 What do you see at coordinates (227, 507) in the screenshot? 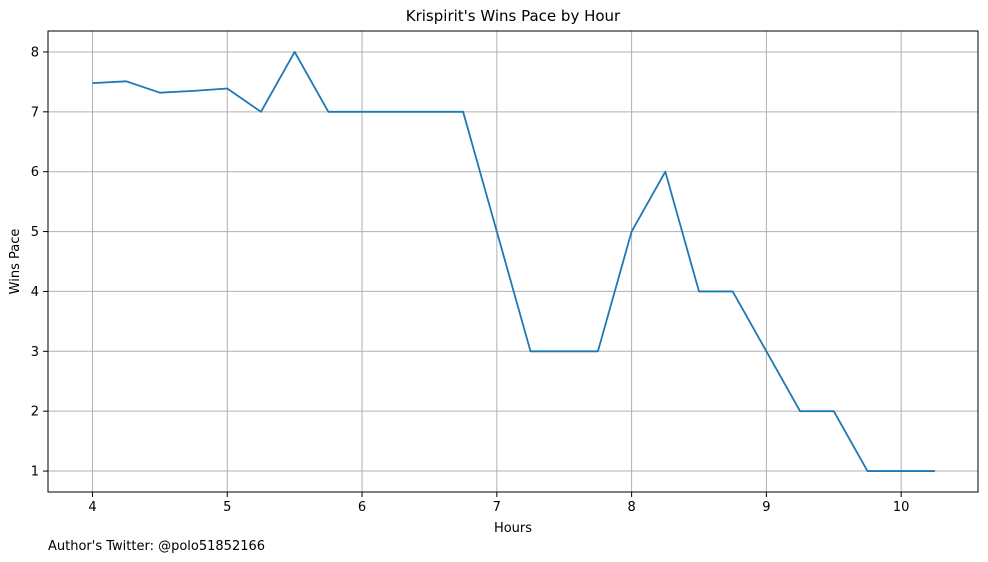
I see `x-tick-label: 5` at bounding box center [227, 507].